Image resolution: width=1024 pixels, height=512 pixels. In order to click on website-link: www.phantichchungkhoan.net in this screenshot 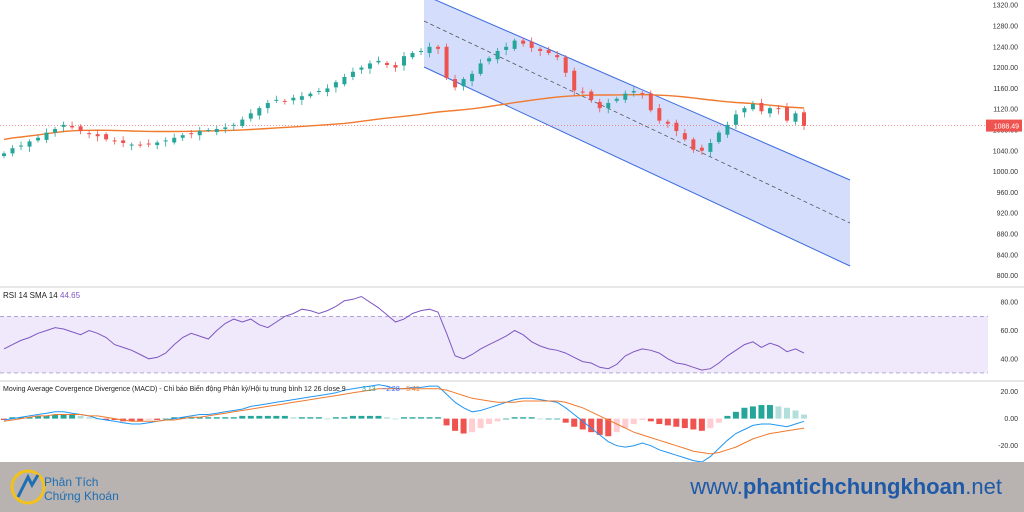, I will do `click(846, 487)`.